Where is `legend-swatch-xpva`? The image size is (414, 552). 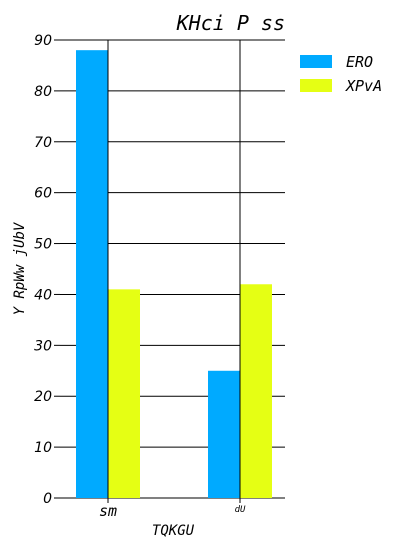 legend-swatch-xpva is located at coordinates (316, 85).